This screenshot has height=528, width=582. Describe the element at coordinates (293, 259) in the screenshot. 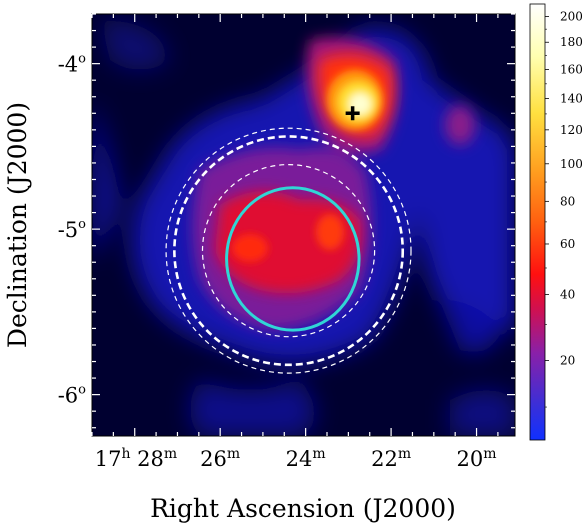

I see `region-ellipse` at that location.